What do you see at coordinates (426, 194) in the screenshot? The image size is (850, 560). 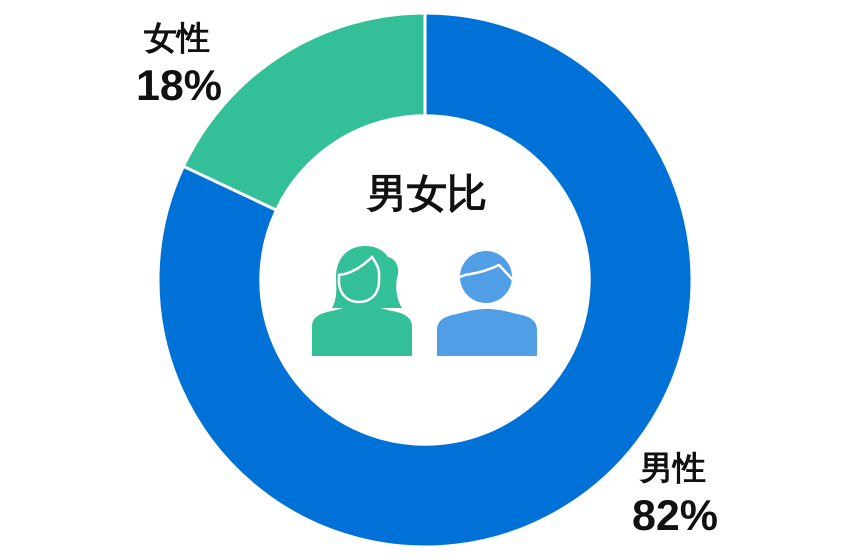 I see `text: 男女比` at bounding box center [426, 194].